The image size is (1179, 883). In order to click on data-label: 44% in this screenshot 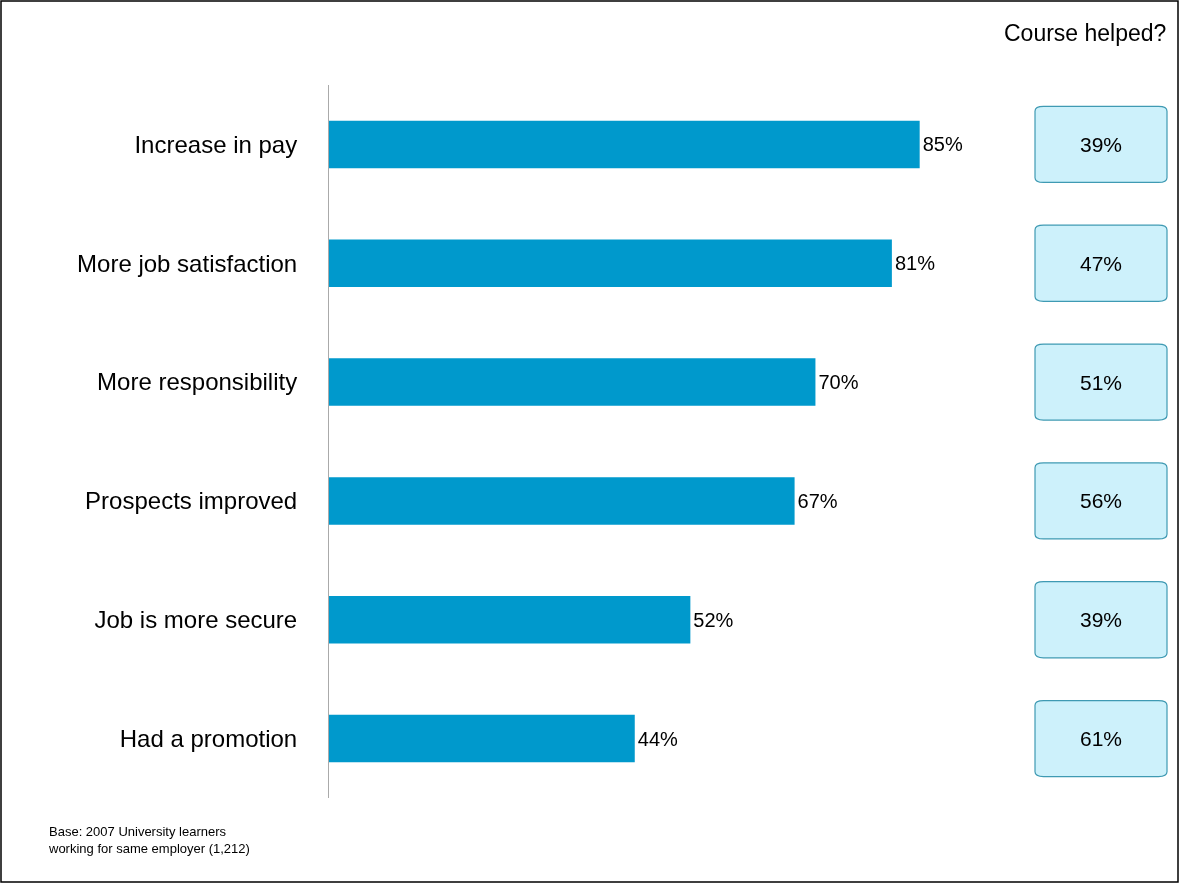, I will do `click(658, 738)`.